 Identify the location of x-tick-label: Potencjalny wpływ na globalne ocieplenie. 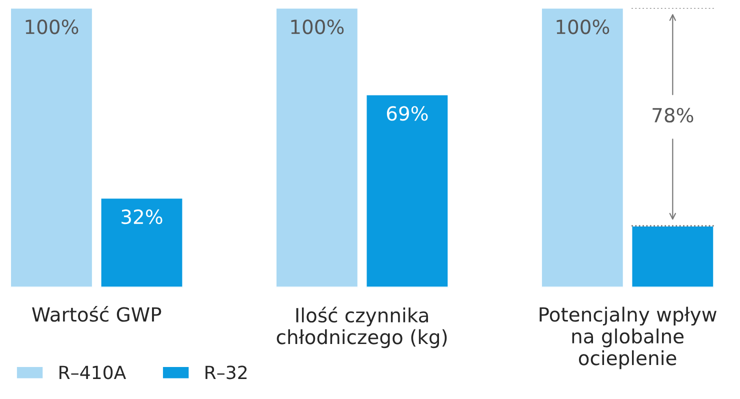
(628, 338).